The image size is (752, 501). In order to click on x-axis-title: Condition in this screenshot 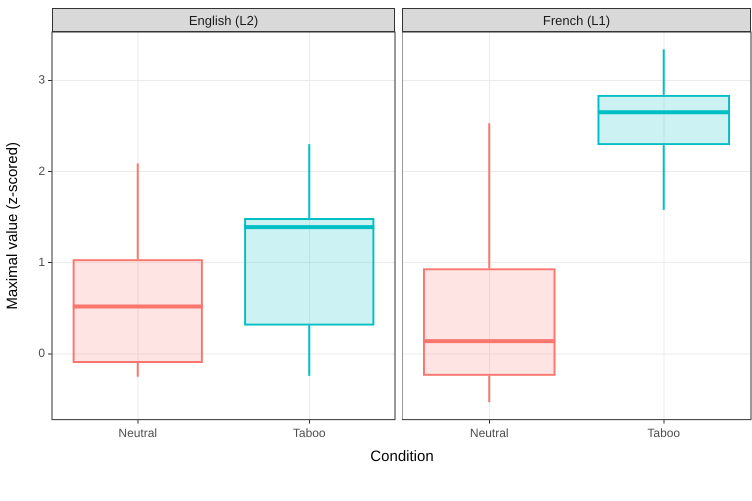, I will do `click(402, 456)`.